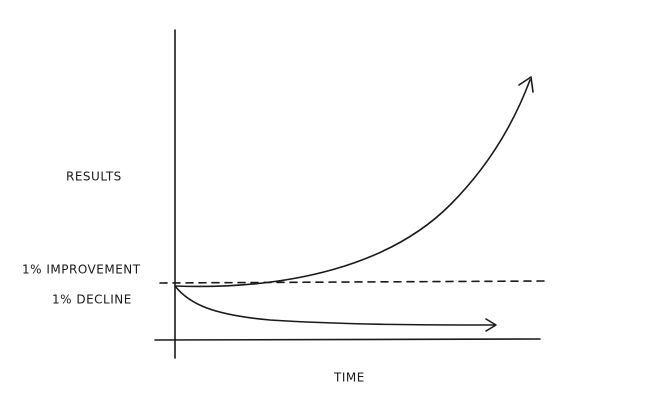  Describe the element at coordinates (526, 84) in the screenshot. I see `improvement-arrowhead` at that location.